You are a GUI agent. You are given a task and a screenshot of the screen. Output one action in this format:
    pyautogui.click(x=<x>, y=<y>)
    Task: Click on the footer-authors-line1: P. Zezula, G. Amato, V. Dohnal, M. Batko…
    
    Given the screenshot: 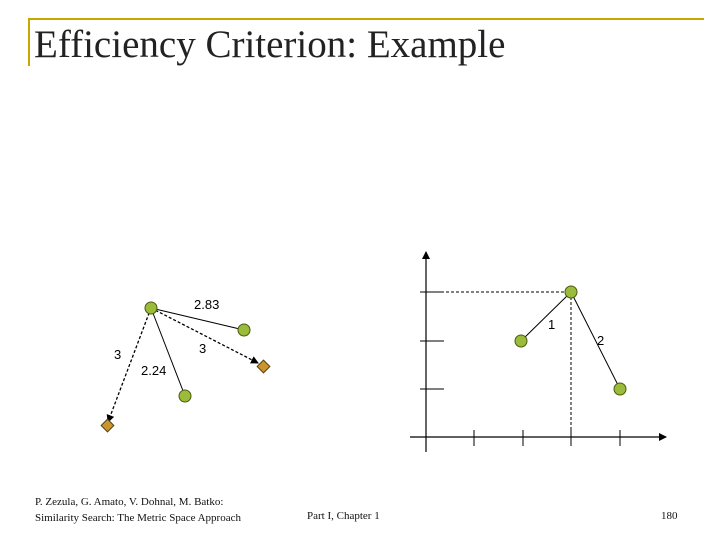 What is the action you would take?
    pyautogui.click(x=129, y=502)
    